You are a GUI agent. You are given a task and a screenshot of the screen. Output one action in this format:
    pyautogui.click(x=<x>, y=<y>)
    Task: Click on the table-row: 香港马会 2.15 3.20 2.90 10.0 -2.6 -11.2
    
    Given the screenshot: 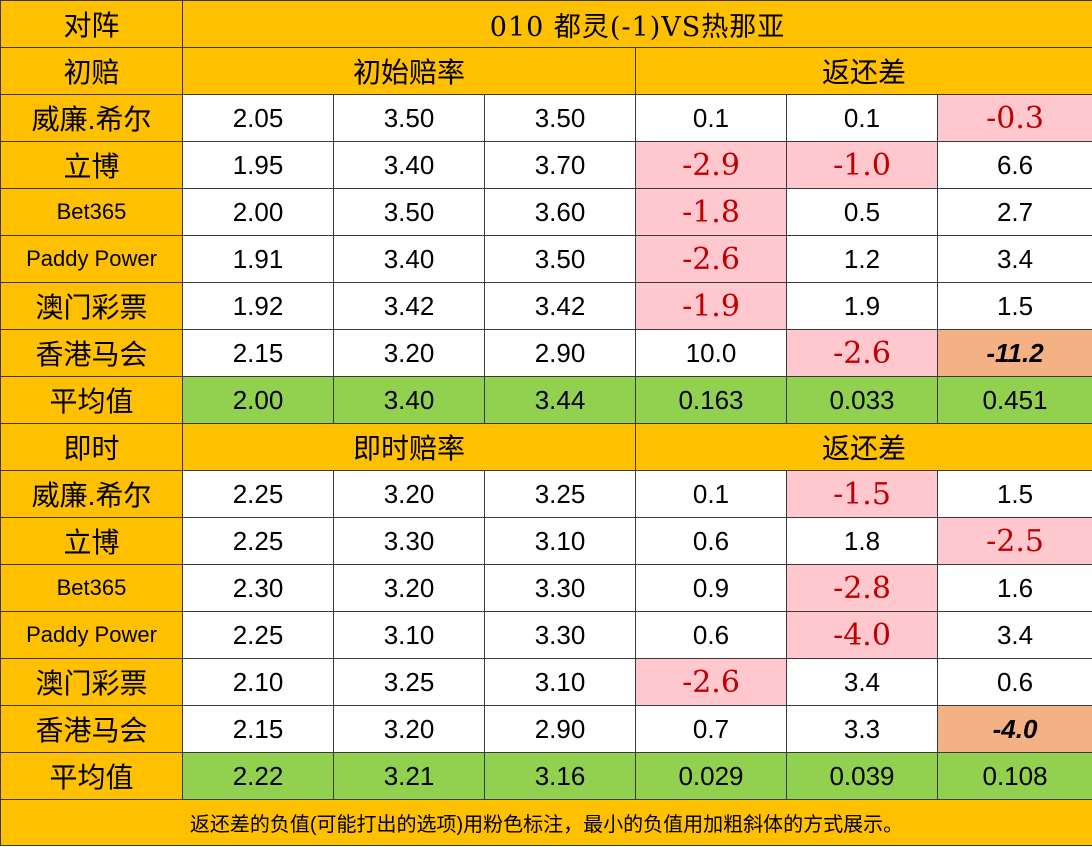 What is the action you would take?
    pyautogui.click(x=546, y=353)
    